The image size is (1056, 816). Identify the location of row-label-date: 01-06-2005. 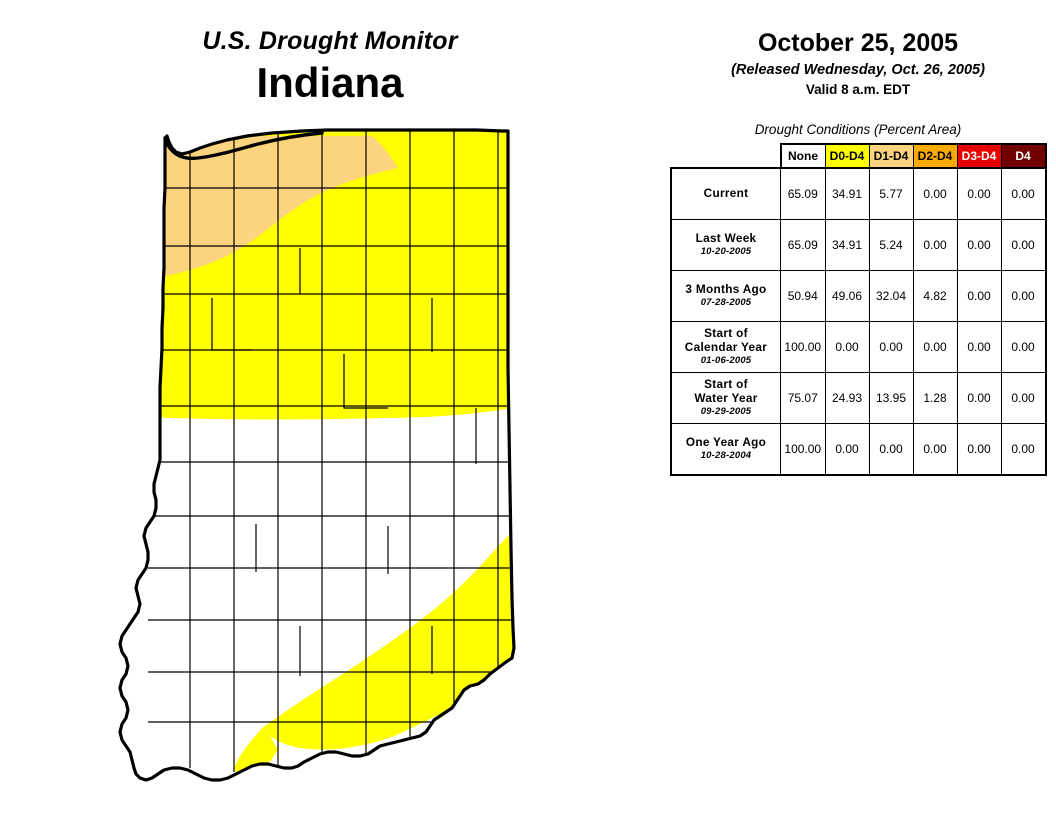
(726, 360).